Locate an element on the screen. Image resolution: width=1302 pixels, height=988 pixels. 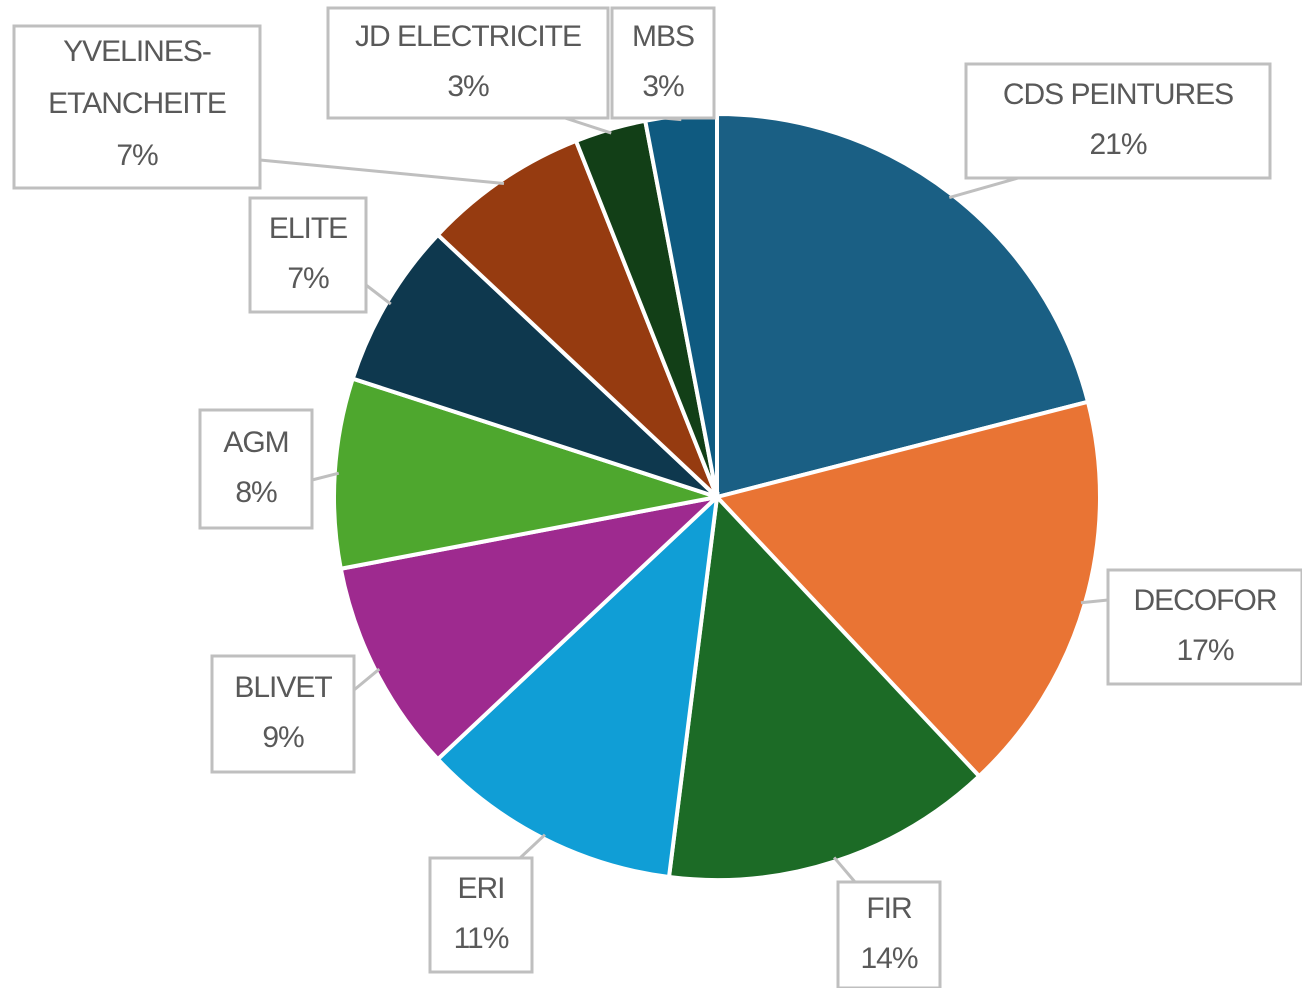
category-label-line: YVELINES- is located at coordinates (137, 51).